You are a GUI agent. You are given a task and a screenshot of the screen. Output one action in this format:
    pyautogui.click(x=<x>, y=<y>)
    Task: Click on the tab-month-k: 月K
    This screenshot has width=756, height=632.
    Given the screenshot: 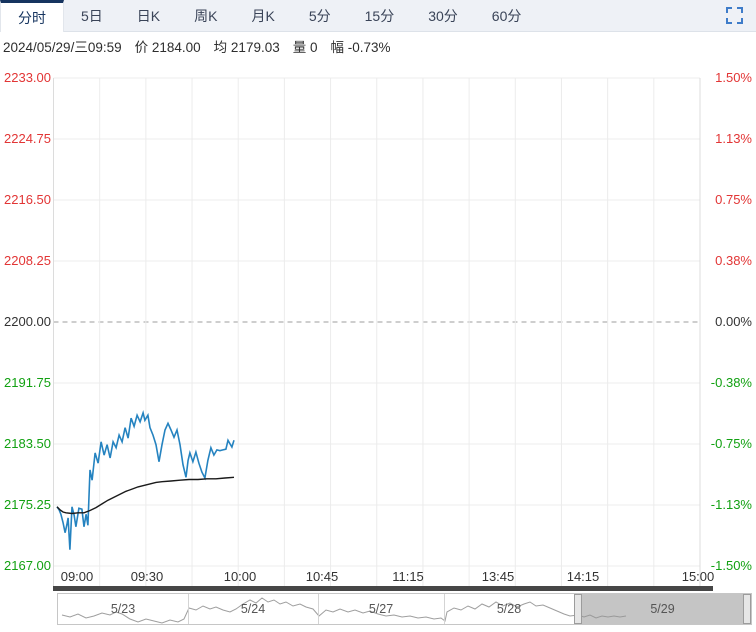 What is the action you would take?
    pyautogui.click(x=263, y=15)
    